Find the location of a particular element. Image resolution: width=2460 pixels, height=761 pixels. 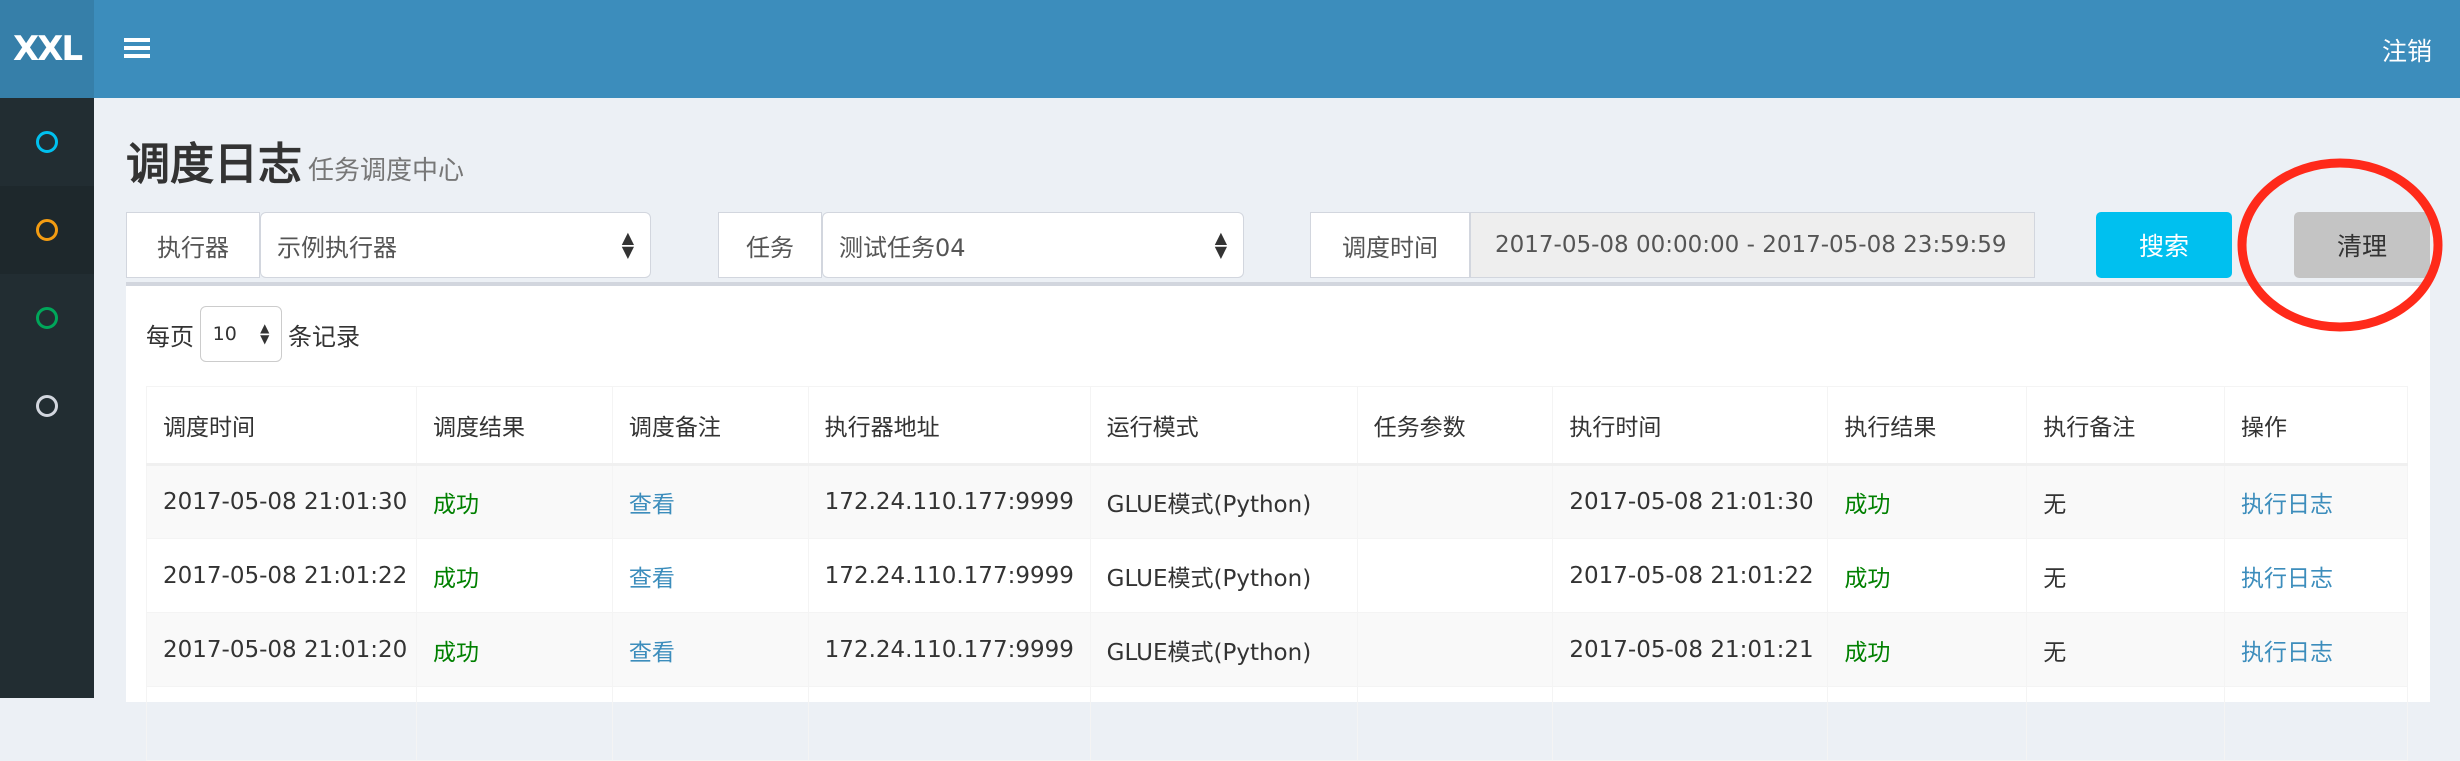

executor-filter: 执行器 示例执行器 ▲ ▼ is located at coordinates (388, 245).